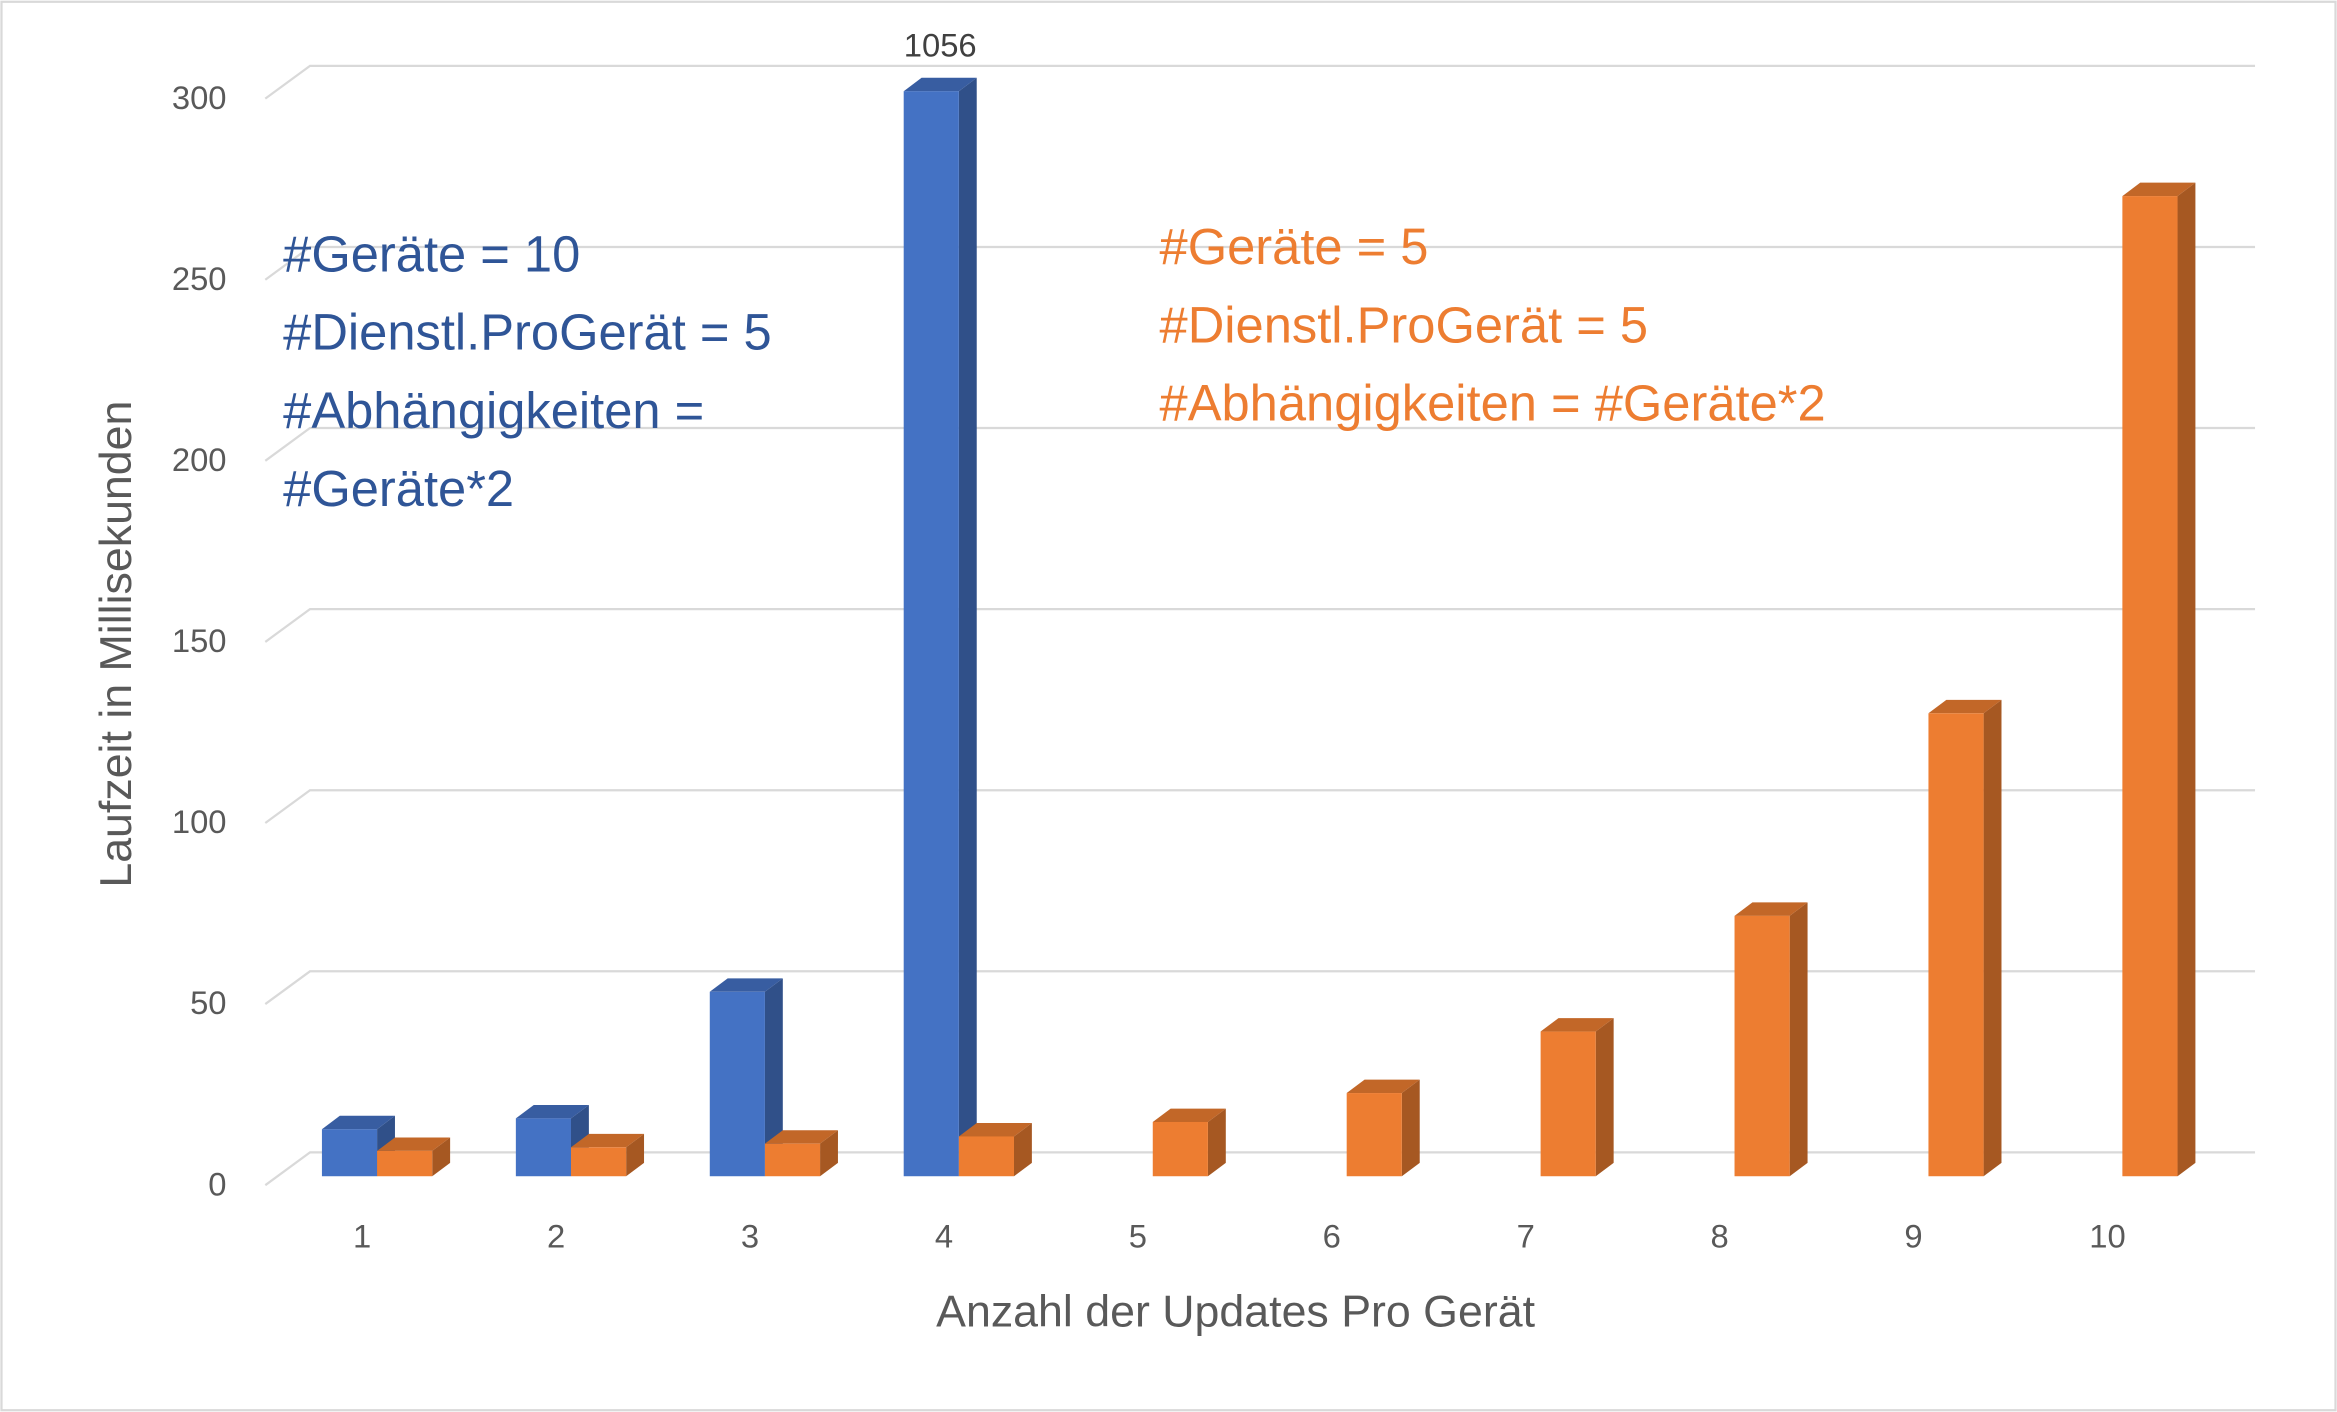 This screenshot has height=1412, width=2337. Describe the element at coordinates (208, 1002) in the screenshot. I see `y-tick-label: 50` at that location.